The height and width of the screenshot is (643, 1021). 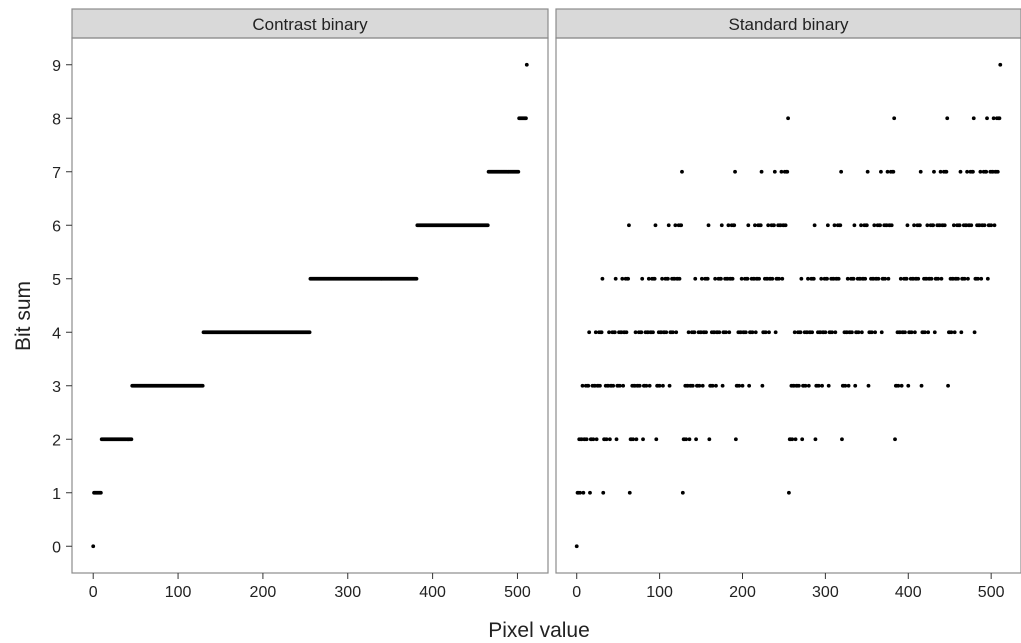 What do you see at coordinates (788, 587) in the screenshot?
I see `x-axis-2: 0 100 200 300 400 500` at bounding box center [788, 587].